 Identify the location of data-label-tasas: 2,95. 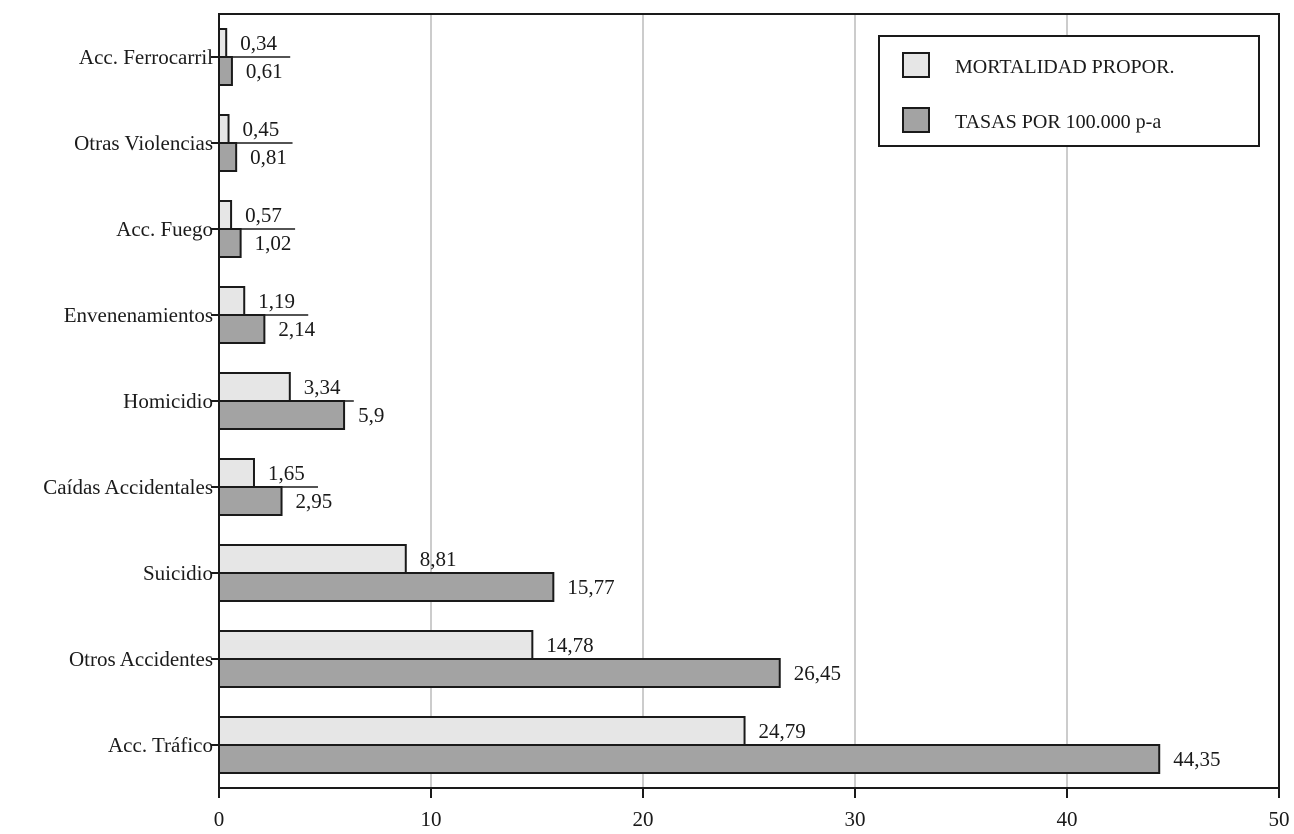
(314, 501).